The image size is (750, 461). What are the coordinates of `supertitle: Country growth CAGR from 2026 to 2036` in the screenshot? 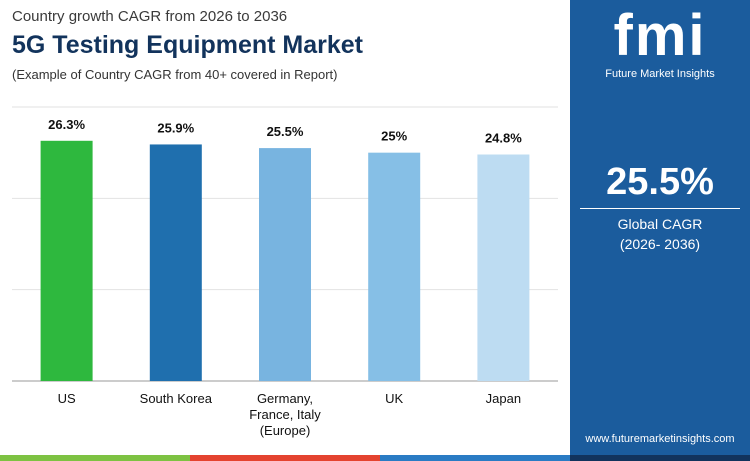 It's located at (150, 16).